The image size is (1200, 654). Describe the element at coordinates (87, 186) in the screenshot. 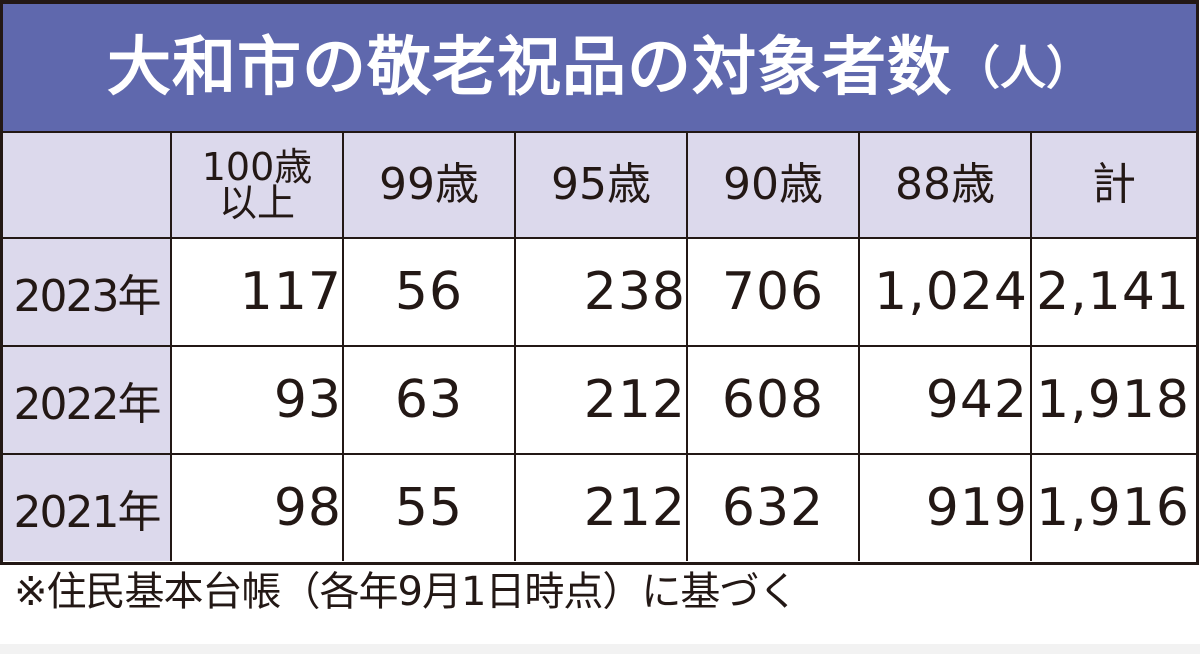

I see `corner-cell` at that location.